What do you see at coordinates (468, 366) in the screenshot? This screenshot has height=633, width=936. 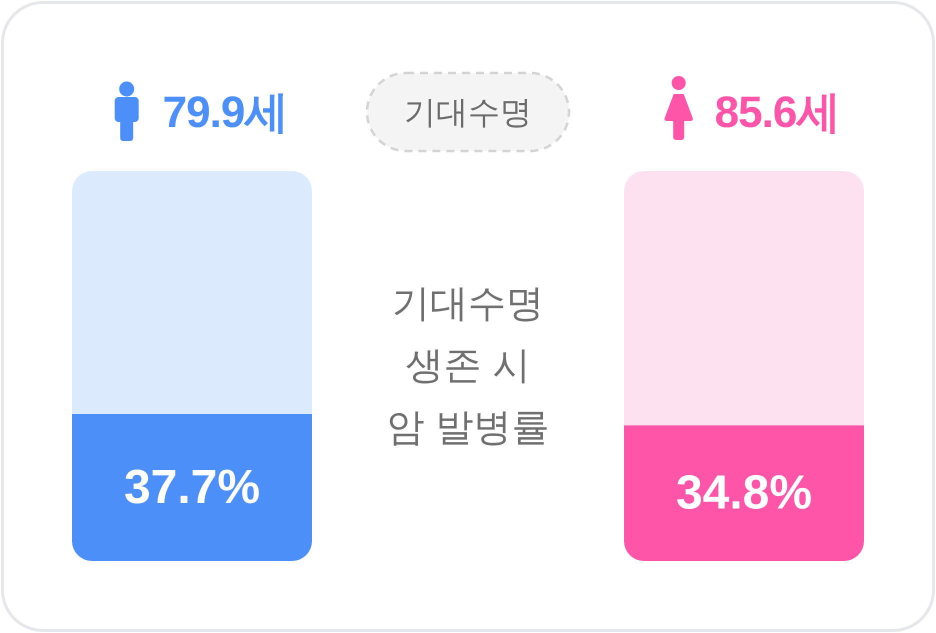 I see `text: 기대수명 생존 시 암 발병률` at bounding box center [468, 366].